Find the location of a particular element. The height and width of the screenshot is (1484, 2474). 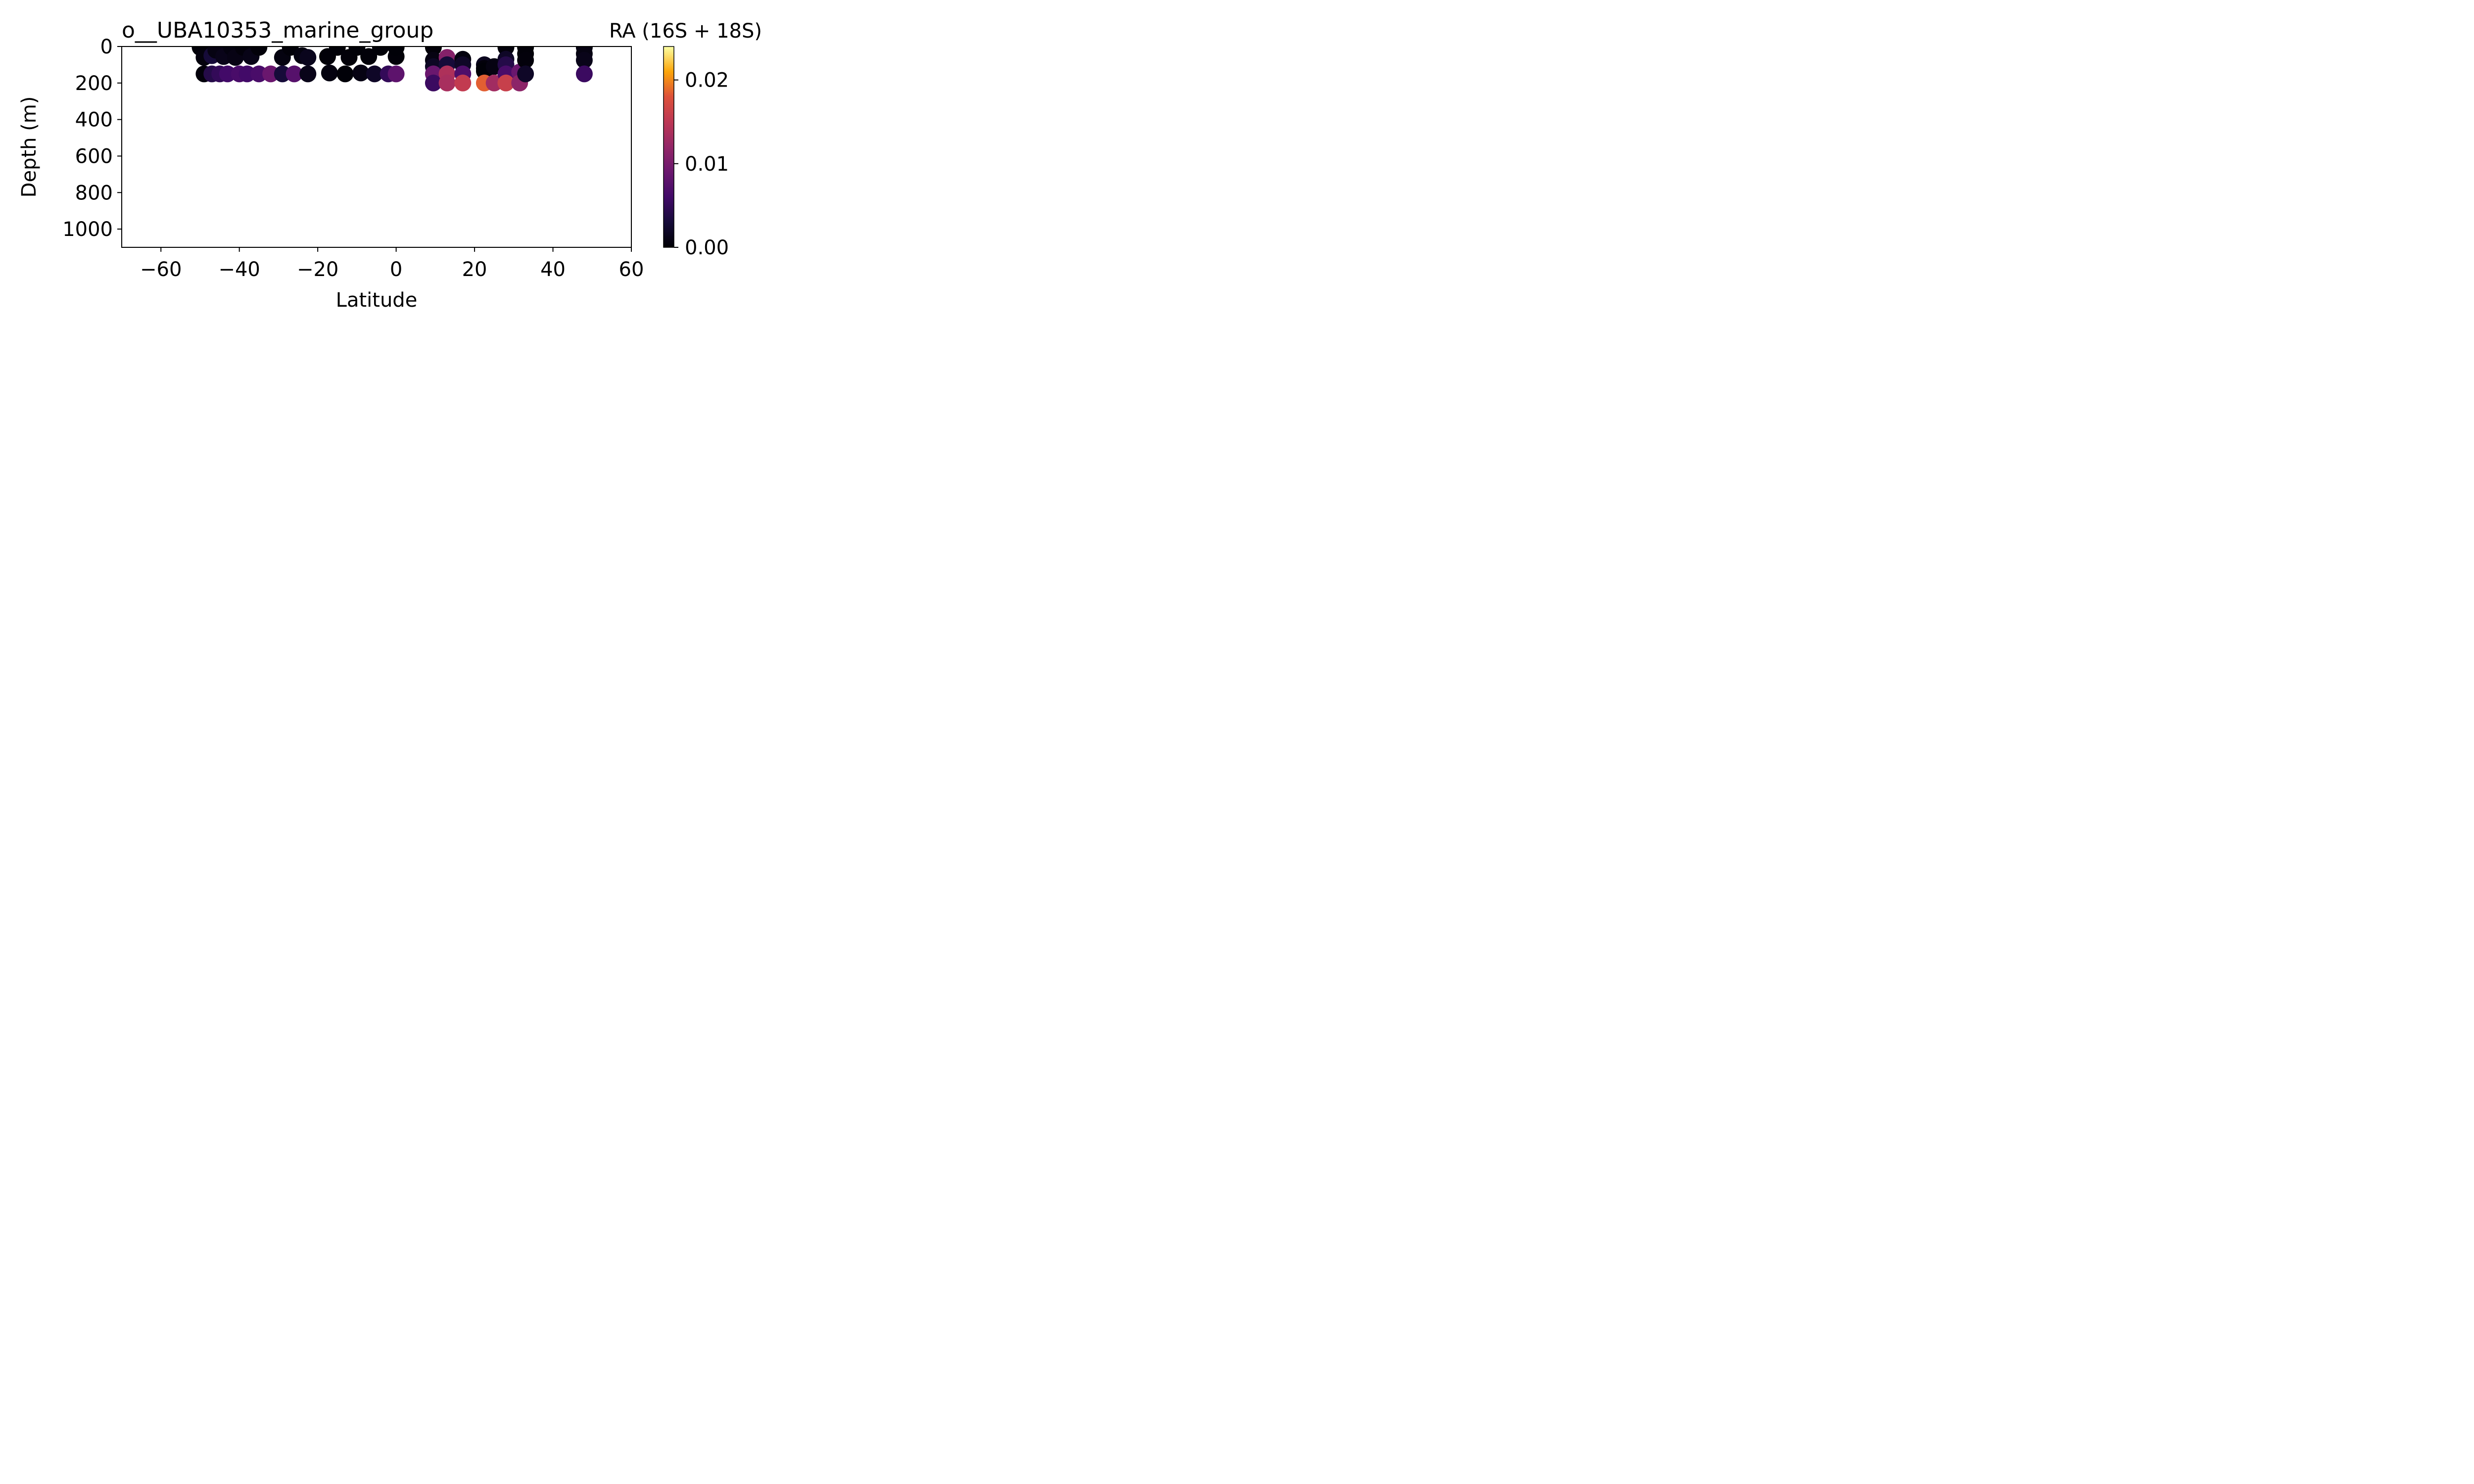

colorbar: 0.00 0.01 0.02 is located at coordinates (696, 152).